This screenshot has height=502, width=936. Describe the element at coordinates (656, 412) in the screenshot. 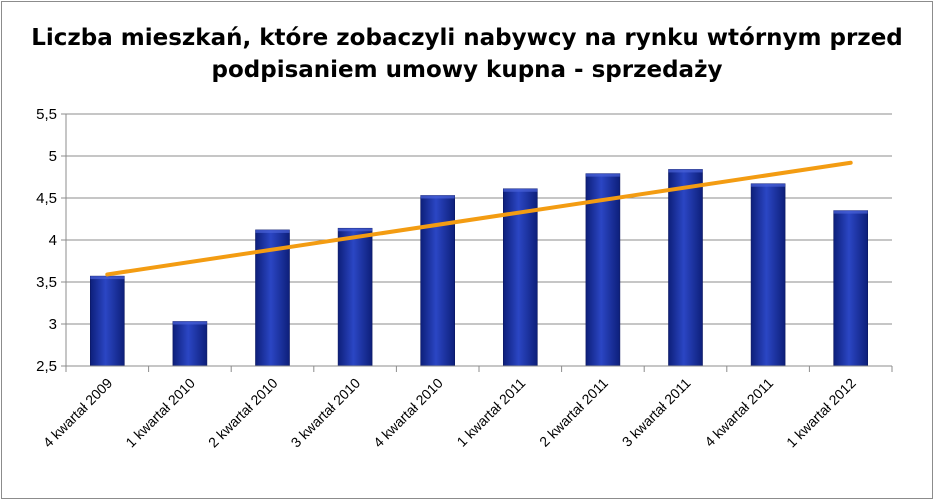

I see `x-tick-label: 3 kwartał 2011` at that location.